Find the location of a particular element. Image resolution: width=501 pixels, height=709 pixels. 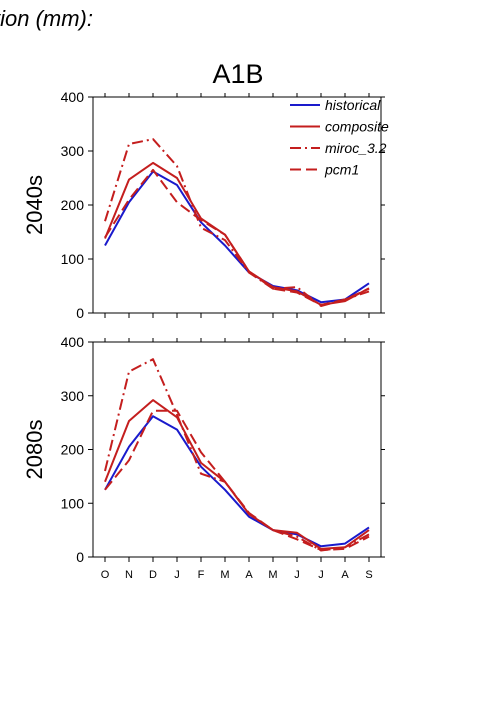

chart-title: A1B is located at coordinates (237, 74).